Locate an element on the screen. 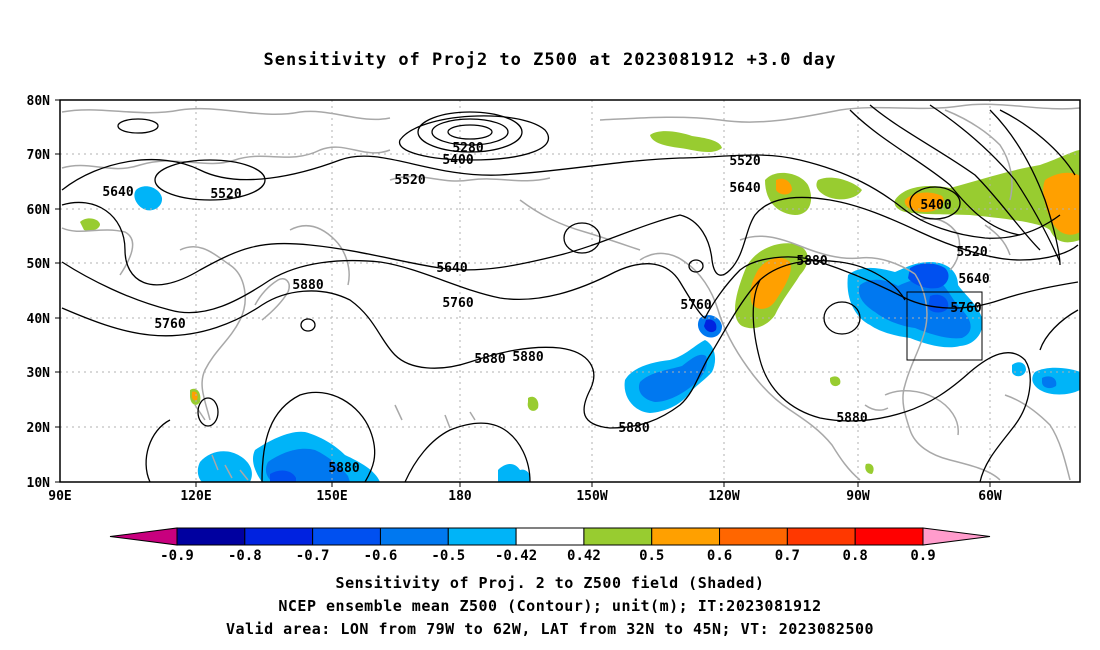 The width and height of the screenshot is (1100, 650). valid-area-box is located at coordinates (944, 326).